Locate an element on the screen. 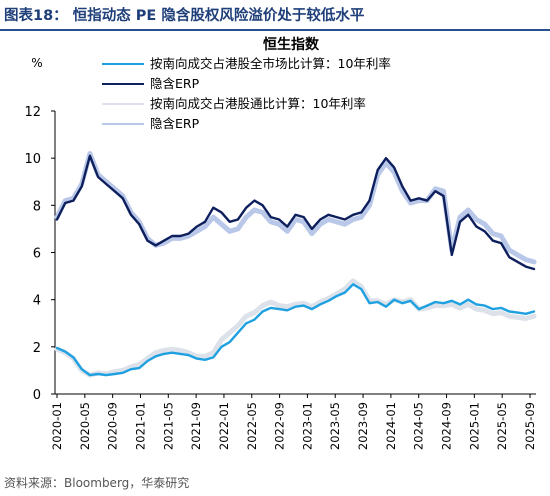 This screenshot has height=496, width=550. y-tick-label: 8 is located at coordinates (37, 206).